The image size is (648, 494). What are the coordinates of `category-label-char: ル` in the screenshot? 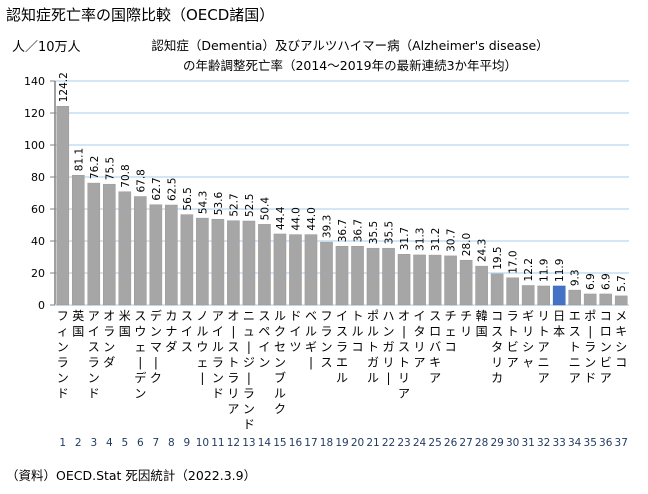 It's located at (218, 347).